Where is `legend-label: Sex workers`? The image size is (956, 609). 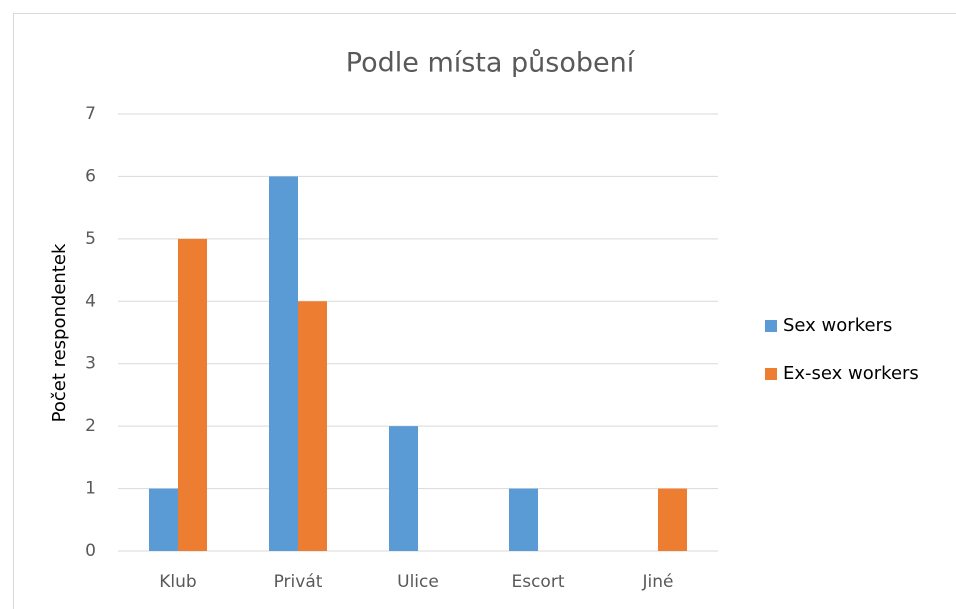
legend-label: Sex workers is located at coordinates (837, 325).